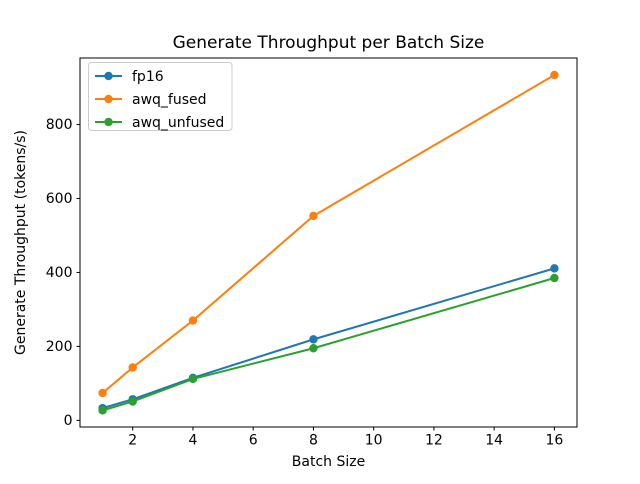 The height and width of the screenshot is (484, 640). What do you see at coordinates (132, 441) in the screenshot?
I see `x-tick-label: 2` at bounding box center [132, 441].